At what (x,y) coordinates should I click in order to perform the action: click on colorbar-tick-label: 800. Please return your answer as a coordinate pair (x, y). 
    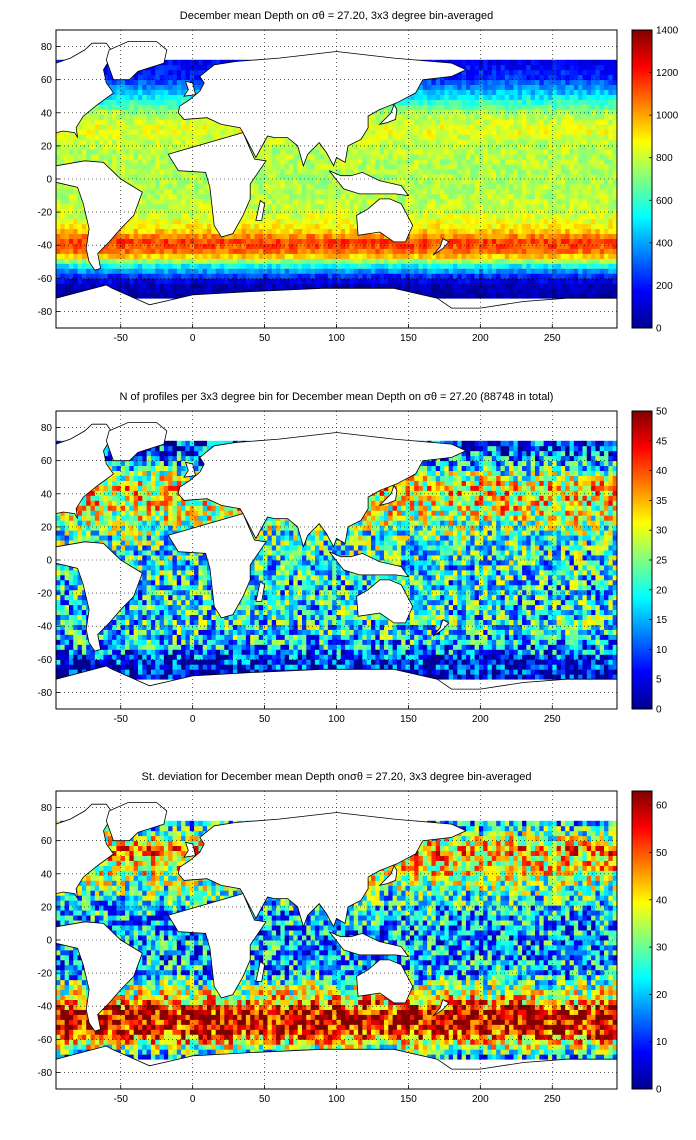
    Looking at the image, I should click on (664, 158).